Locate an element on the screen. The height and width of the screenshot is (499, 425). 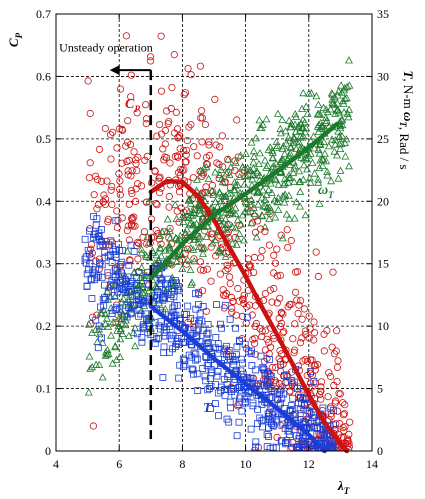
y-right-axis-title-part: T is located at coordinates (408, 74).